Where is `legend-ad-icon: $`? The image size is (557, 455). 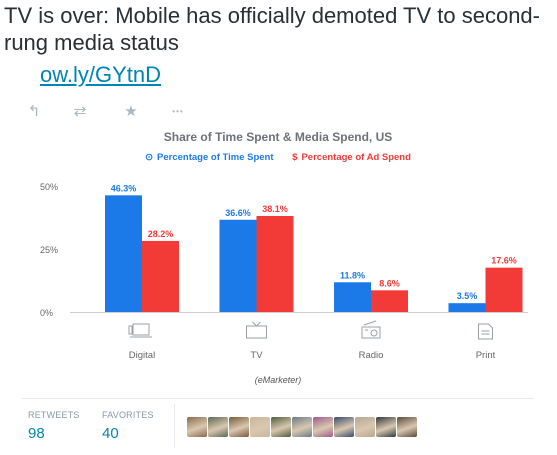 legend-ad-icon: $ is located at coordinates (295, 157).